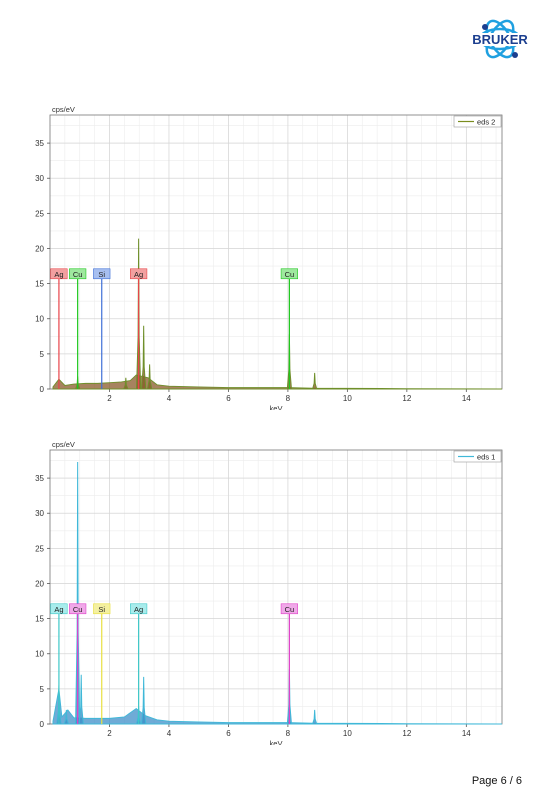 This screenshot has height=800, width=554. I want to click on legend-label: eds 1, so click(486, 457).